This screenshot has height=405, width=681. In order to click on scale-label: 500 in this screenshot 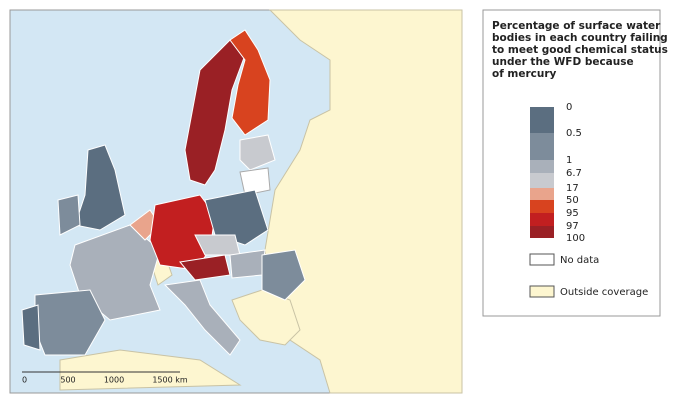, I will do `click(67, 380)`.